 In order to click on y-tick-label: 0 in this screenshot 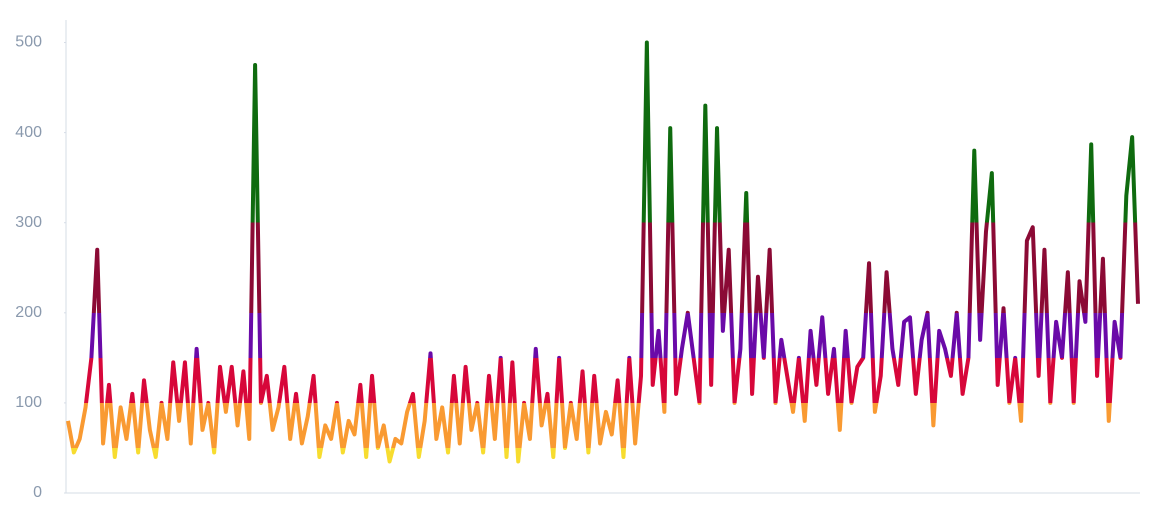, I will do `click(37, 492)`.